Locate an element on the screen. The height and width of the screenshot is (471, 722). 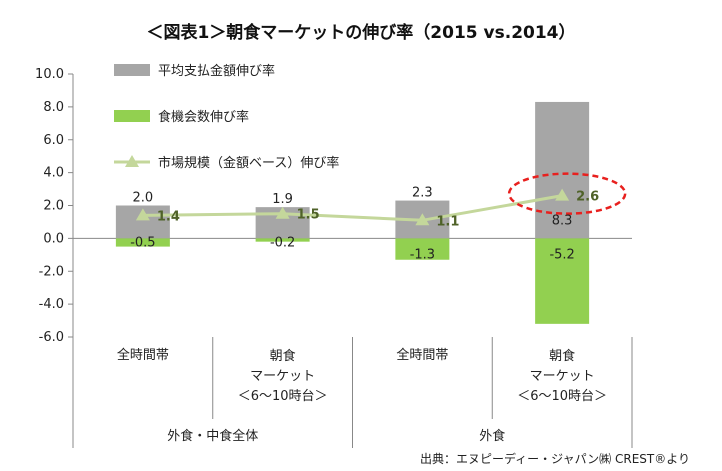
payment-growth-bar is located at coordinates (562, 170).